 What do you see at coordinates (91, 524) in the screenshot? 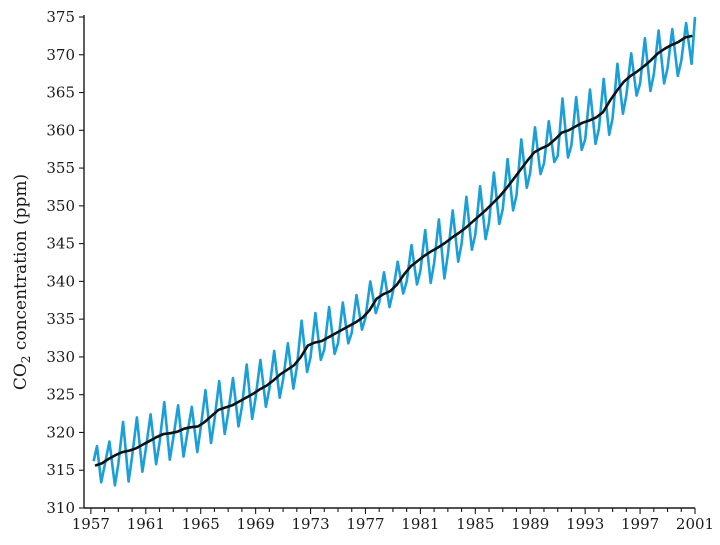
I see `x-tick-label: 1957` at bounding box center [91, 524].